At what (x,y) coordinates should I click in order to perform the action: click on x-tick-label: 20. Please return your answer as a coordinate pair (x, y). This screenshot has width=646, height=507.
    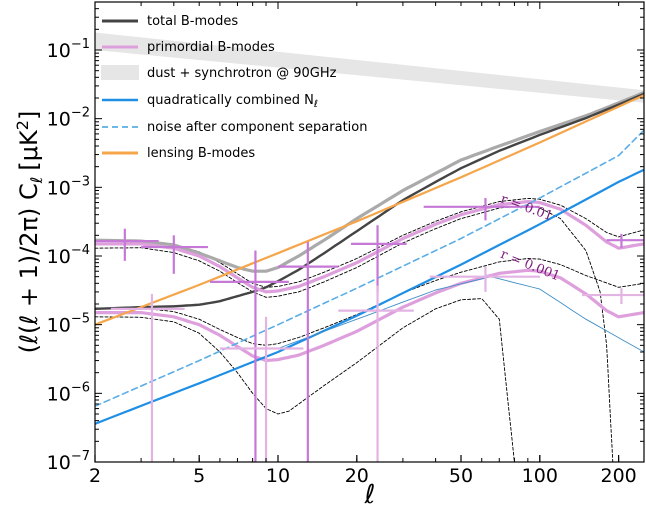
    Looking at the image, I should click on (357, 476).